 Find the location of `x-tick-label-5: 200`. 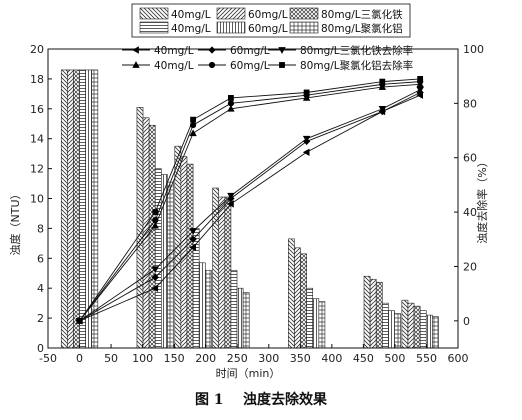

x-tick-label-5: 200 is located at coordinates (205, 358).